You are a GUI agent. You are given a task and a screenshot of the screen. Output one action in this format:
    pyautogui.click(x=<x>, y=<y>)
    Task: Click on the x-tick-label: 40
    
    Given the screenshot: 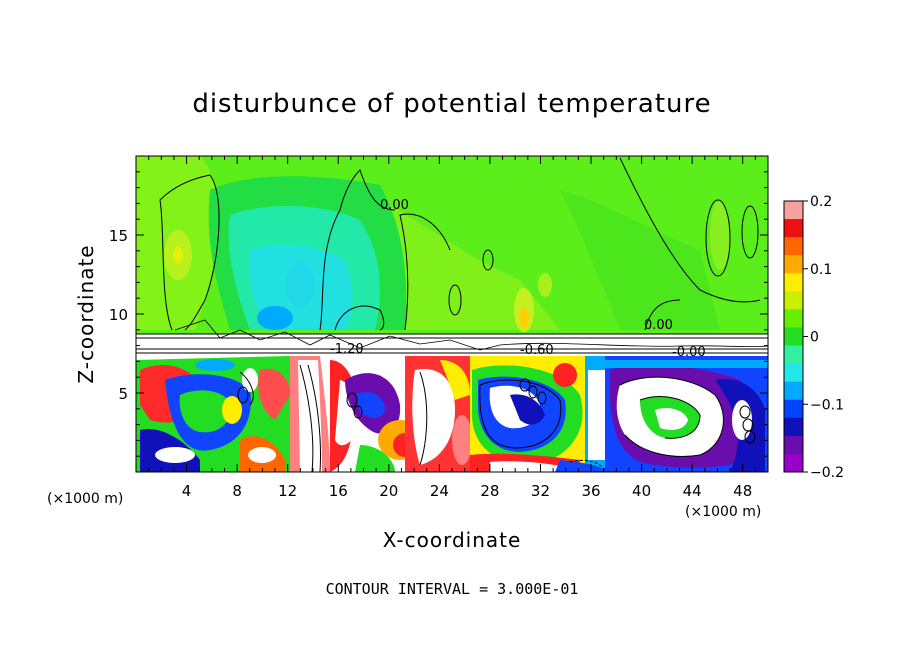 What is the action you would take?
    pyautogui.click(x=641, y=491)
    